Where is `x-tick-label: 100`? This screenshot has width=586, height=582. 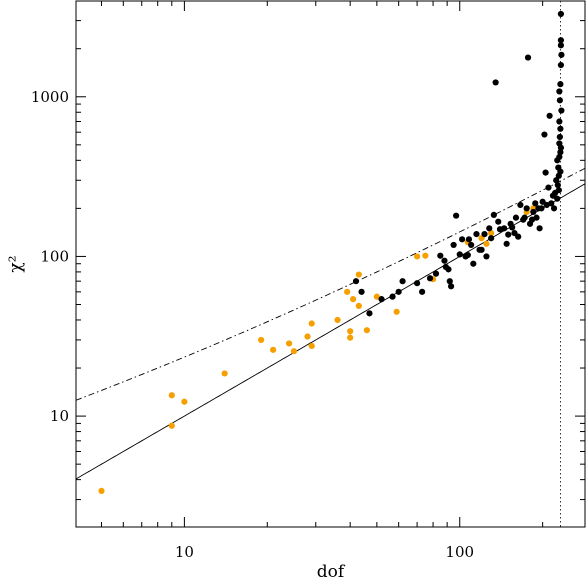 x-tick-label: 100 is located at coordinates (459, 552).